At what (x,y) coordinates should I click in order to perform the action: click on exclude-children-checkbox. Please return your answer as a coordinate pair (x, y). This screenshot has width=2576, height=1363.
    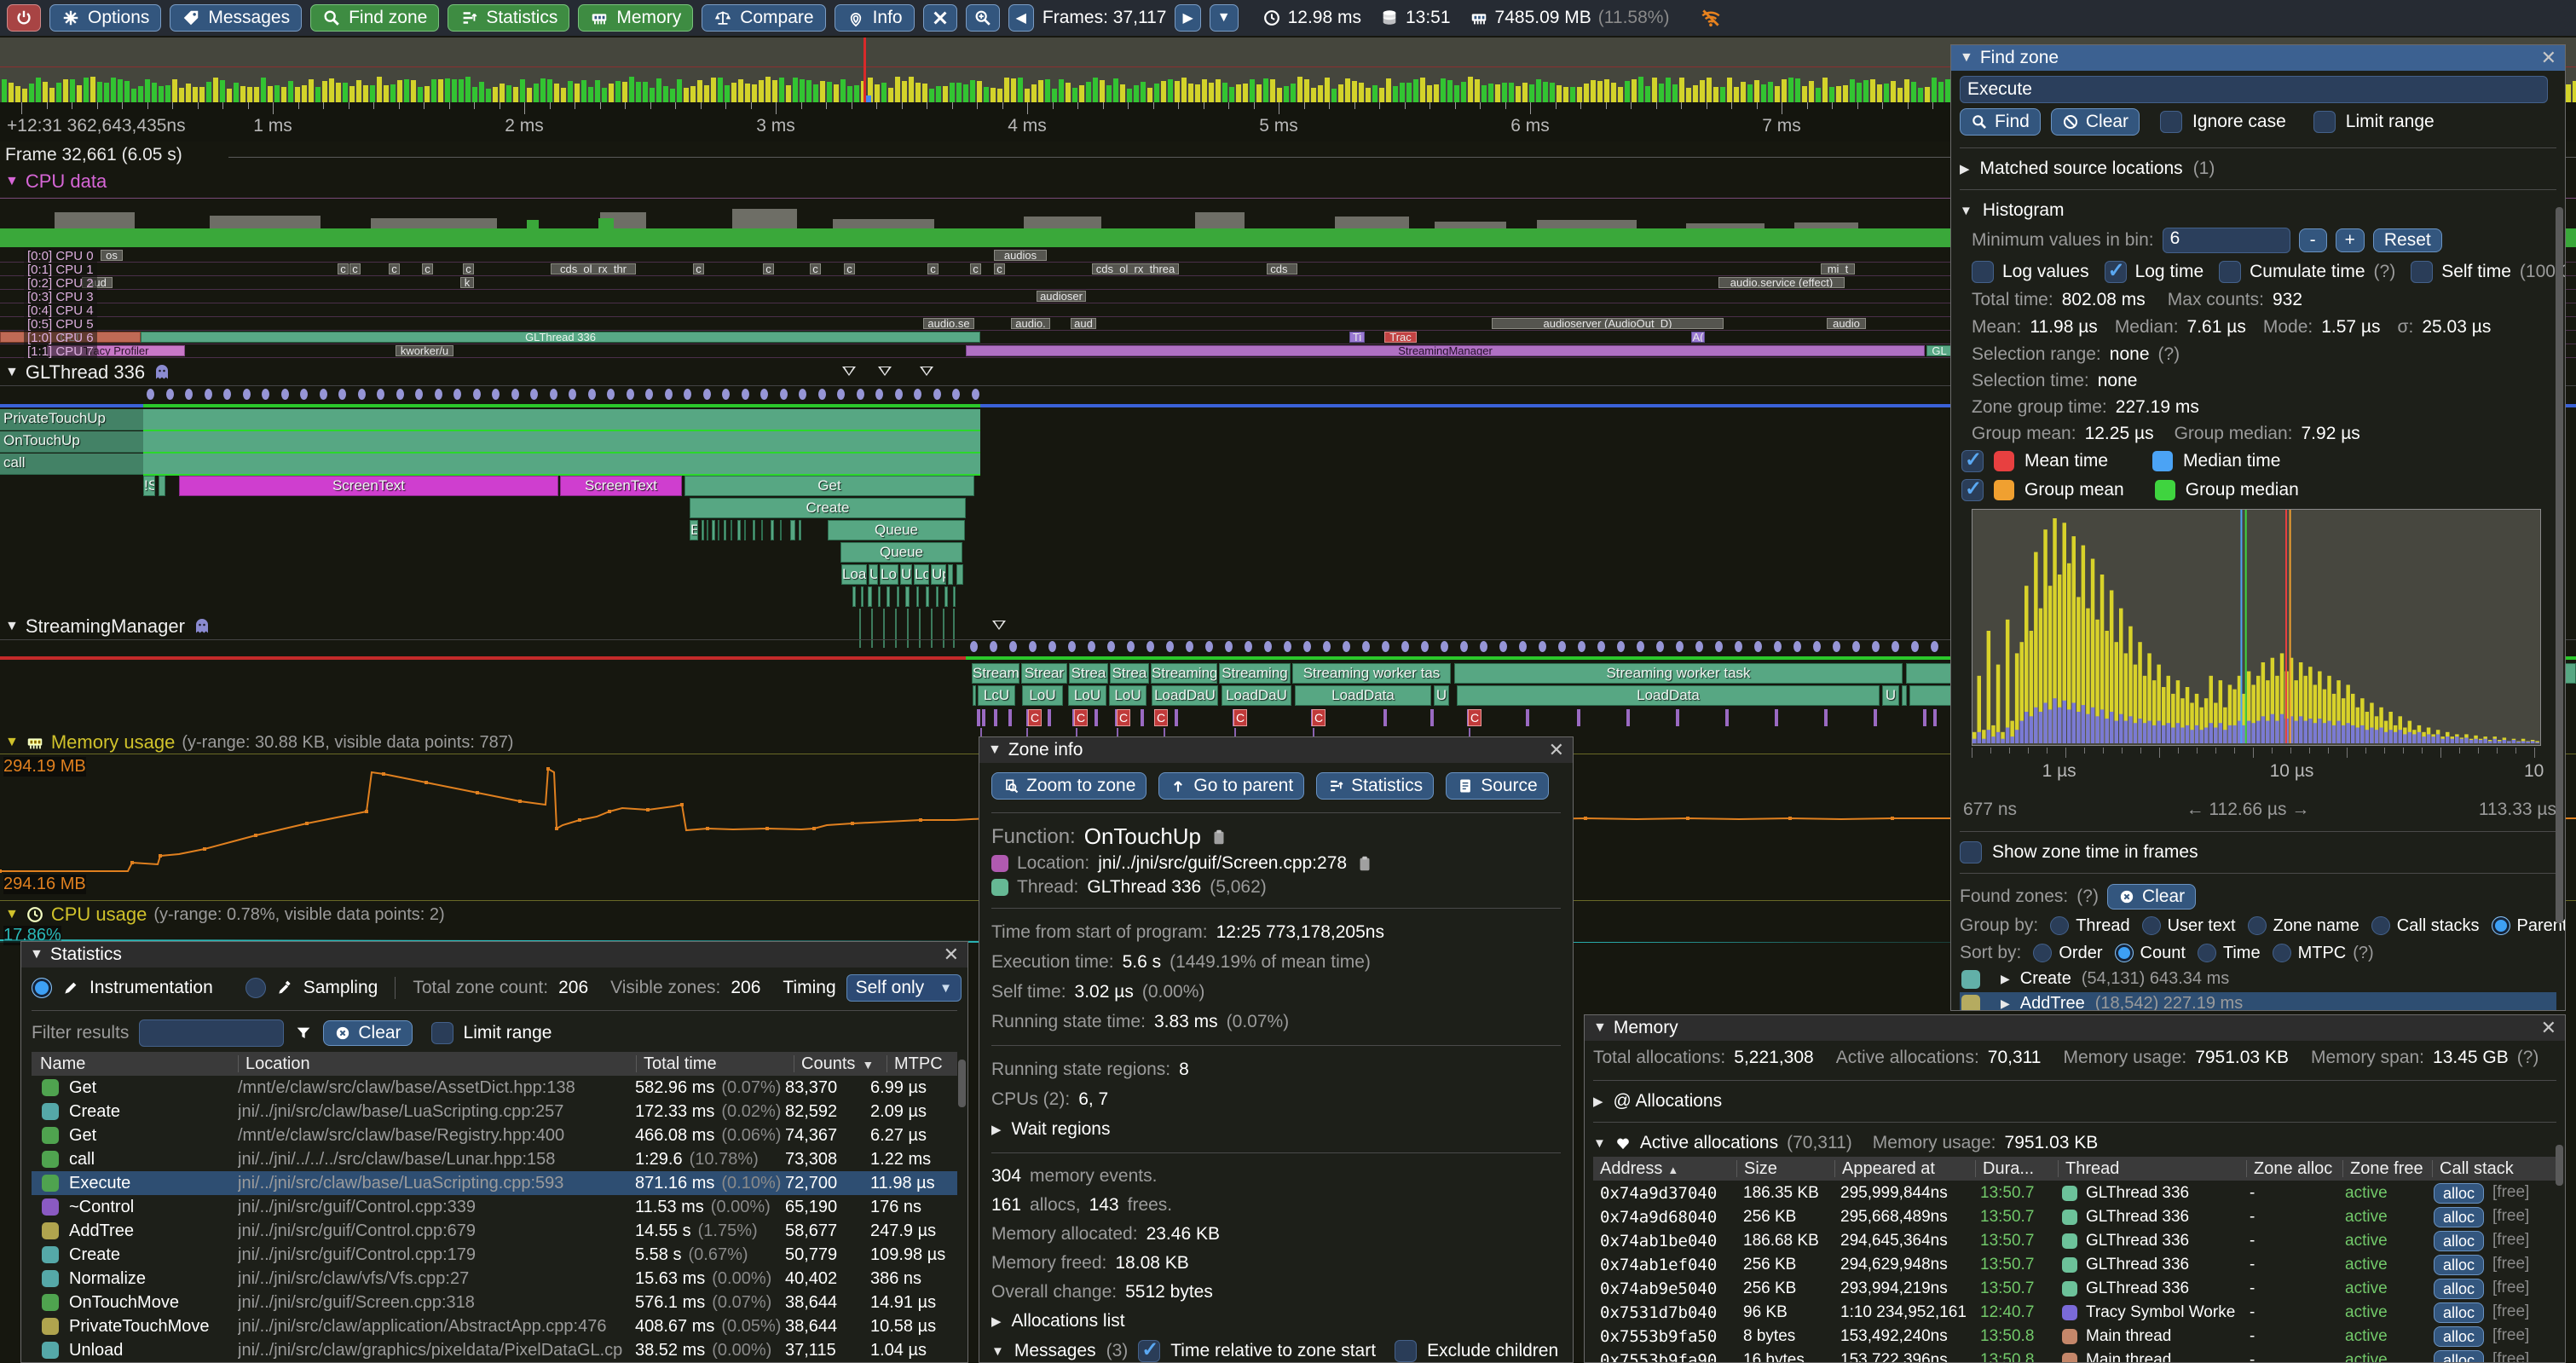
    Looking at the image, I should click on (1406, 1351).